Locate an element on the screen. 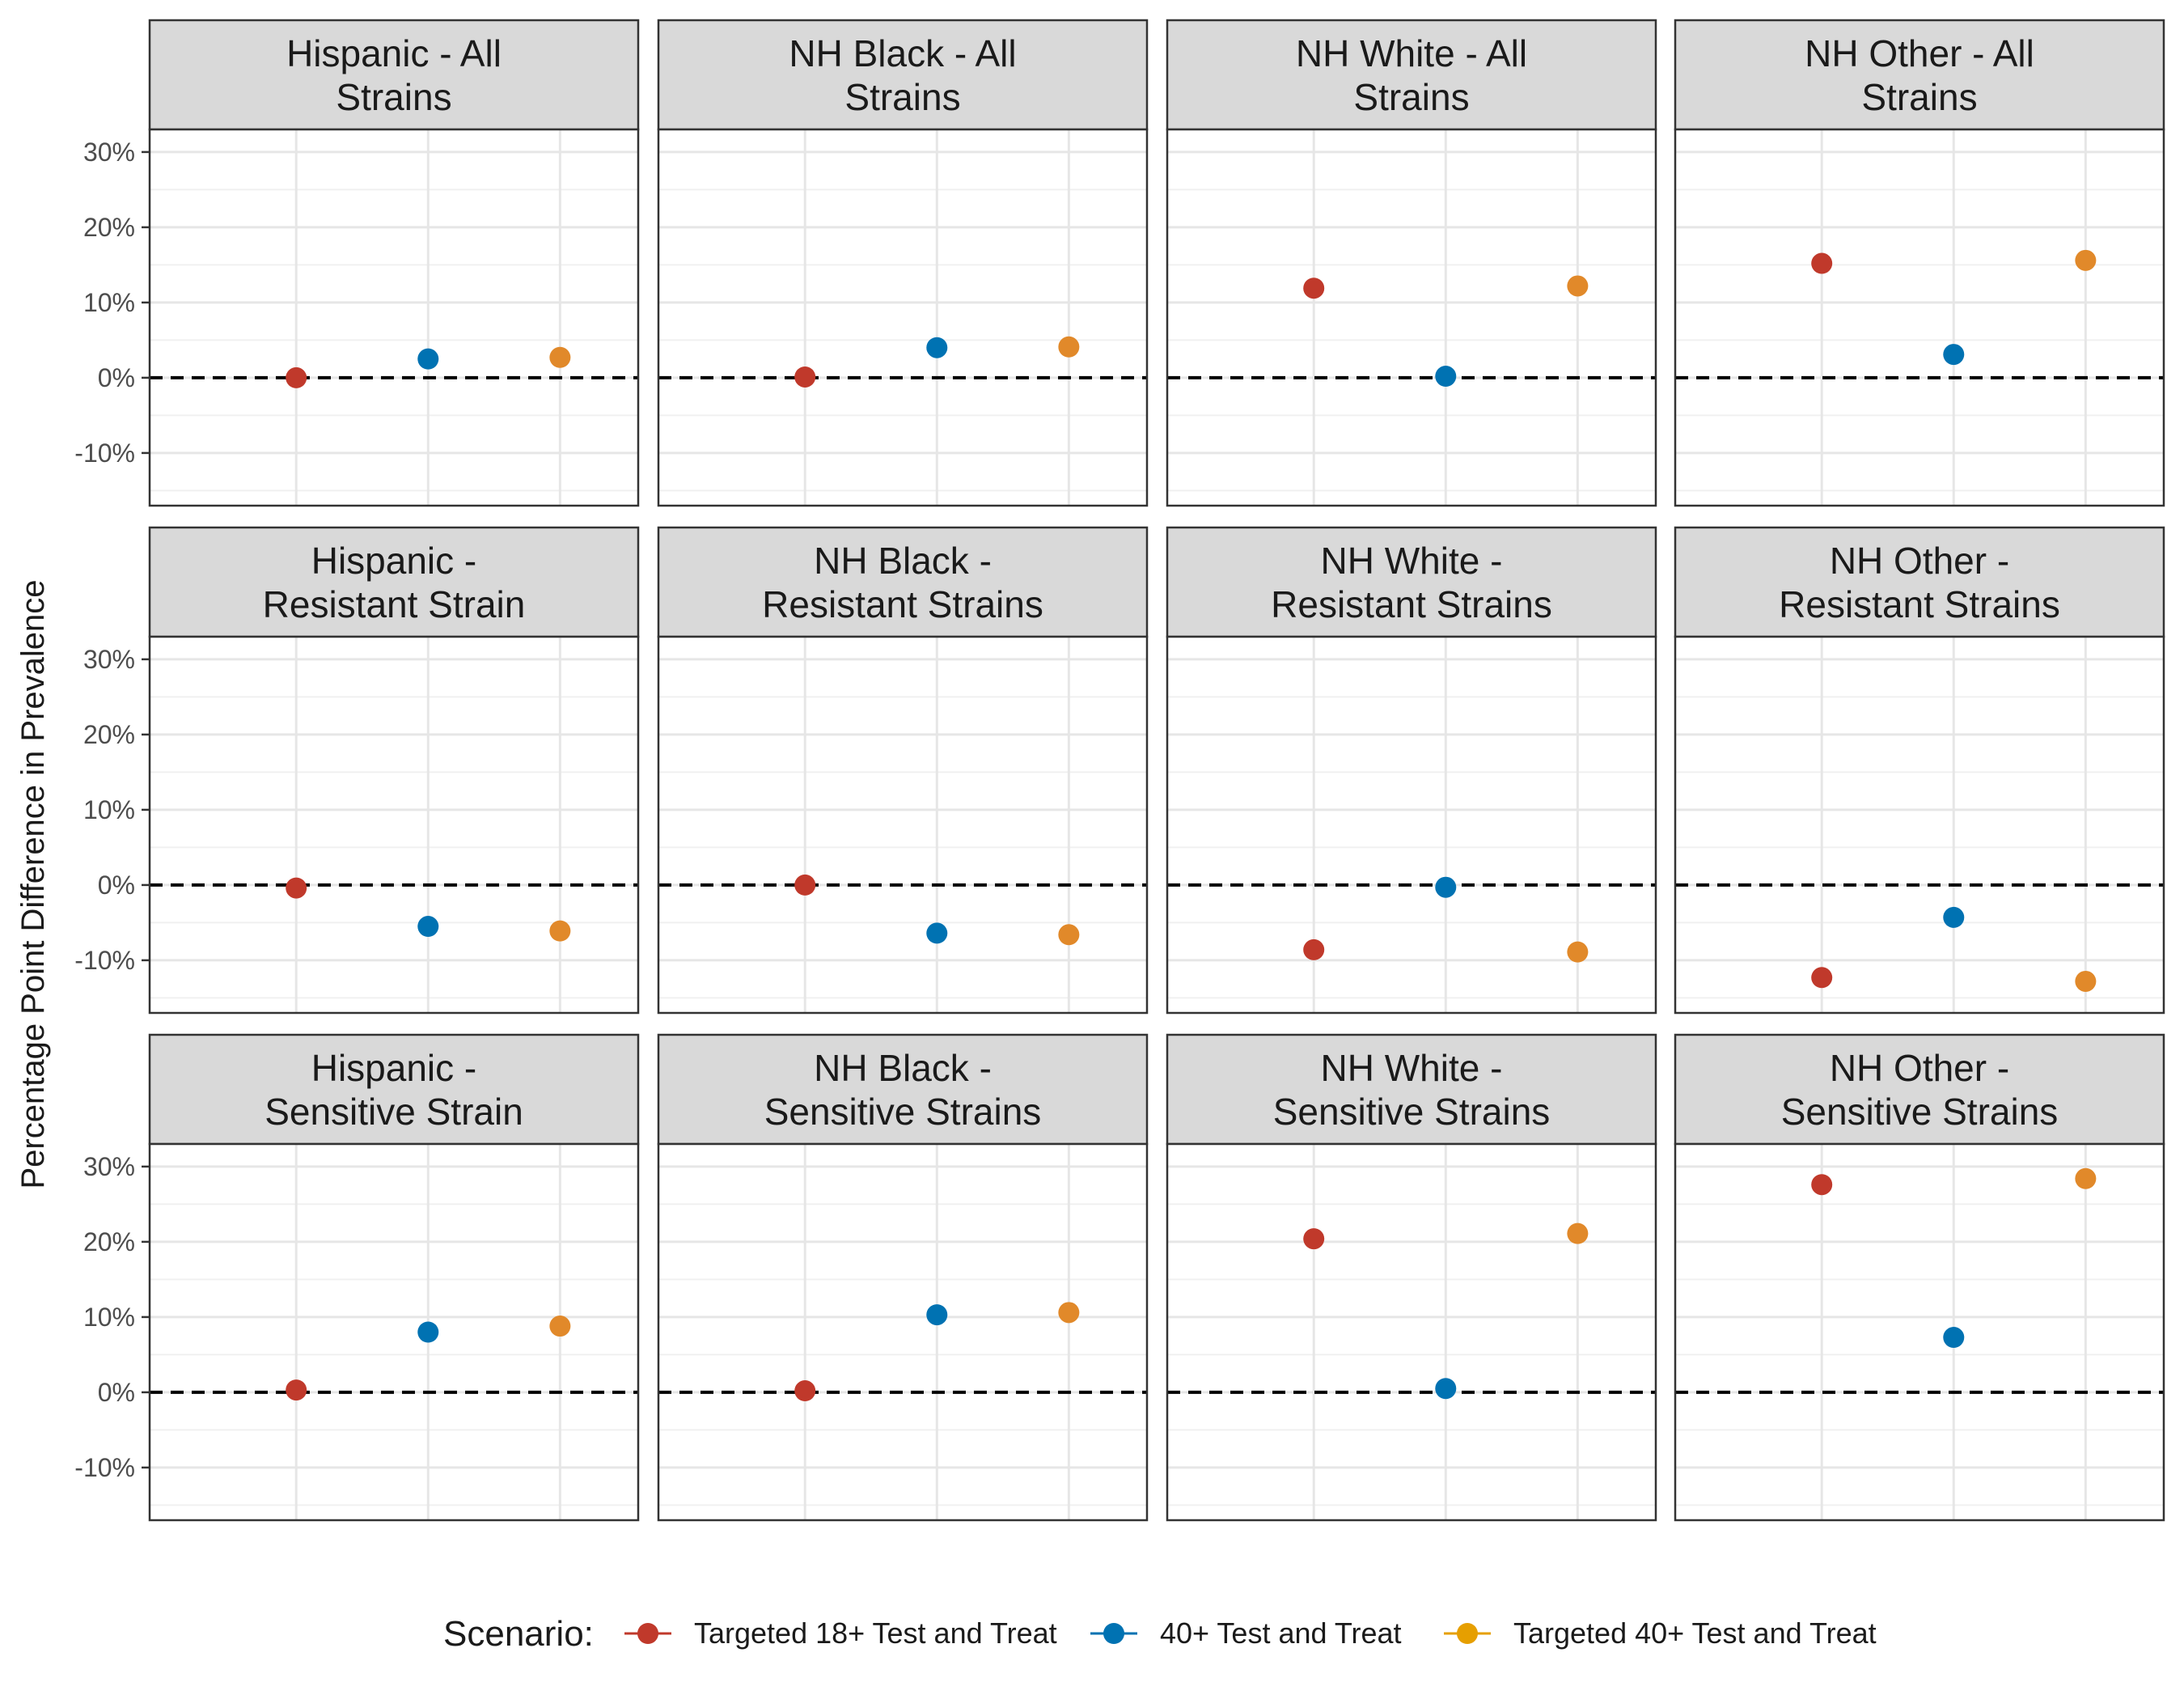 The height and width of the screenshot is (1699, 2184). facet-panel: NH Other -Sensitive Strains is located at coordinates (1919, 1277).